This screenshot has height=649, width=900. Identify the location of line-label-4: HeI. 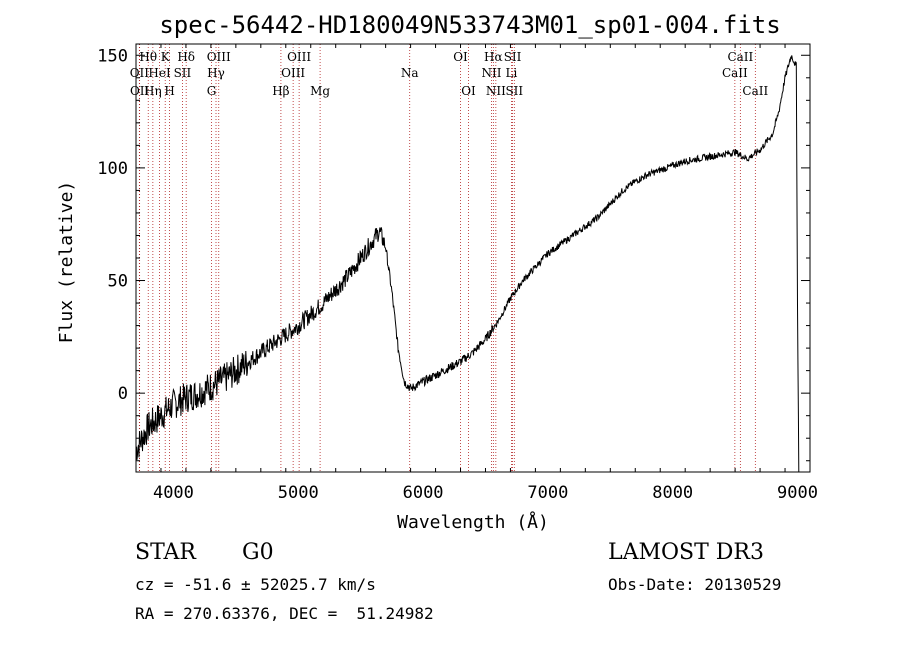
(159, 73).